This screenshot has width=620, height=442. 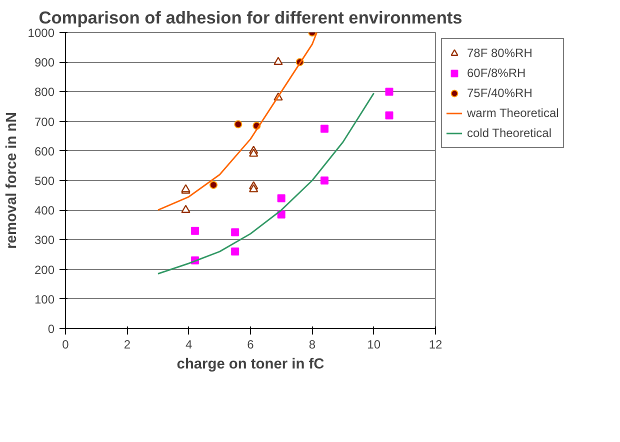 I want to click on legend-label: warm Theoretical, so click(x=513, y=113).